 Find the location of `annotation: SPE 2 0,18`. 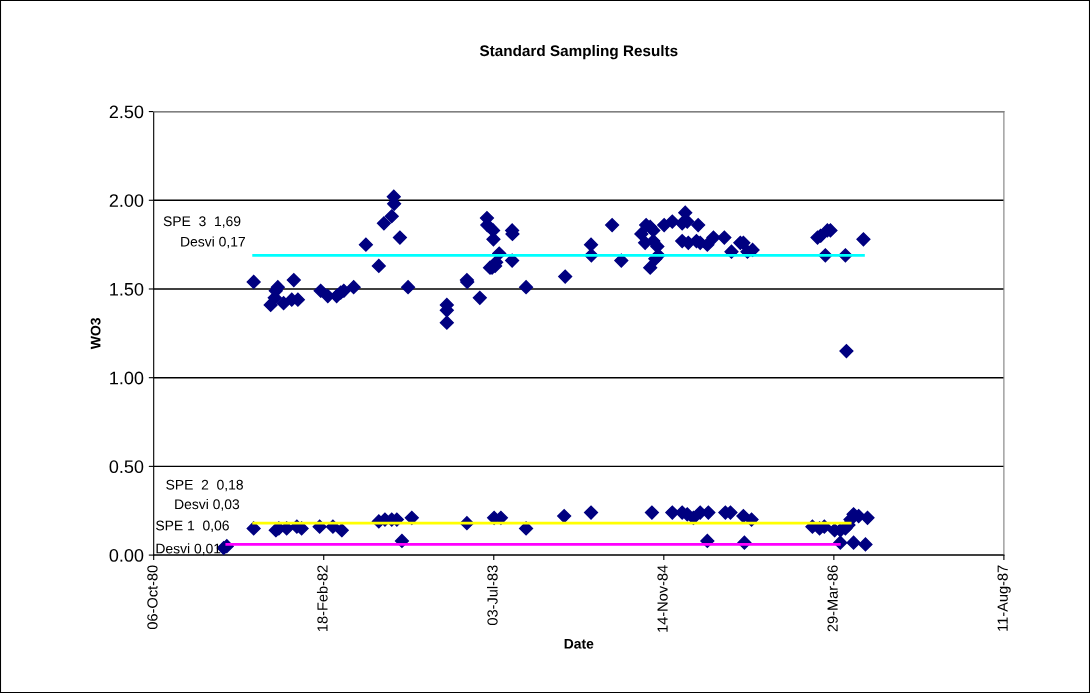

annotation: SPE 2 0,18 is located at coordinates (204, 485).